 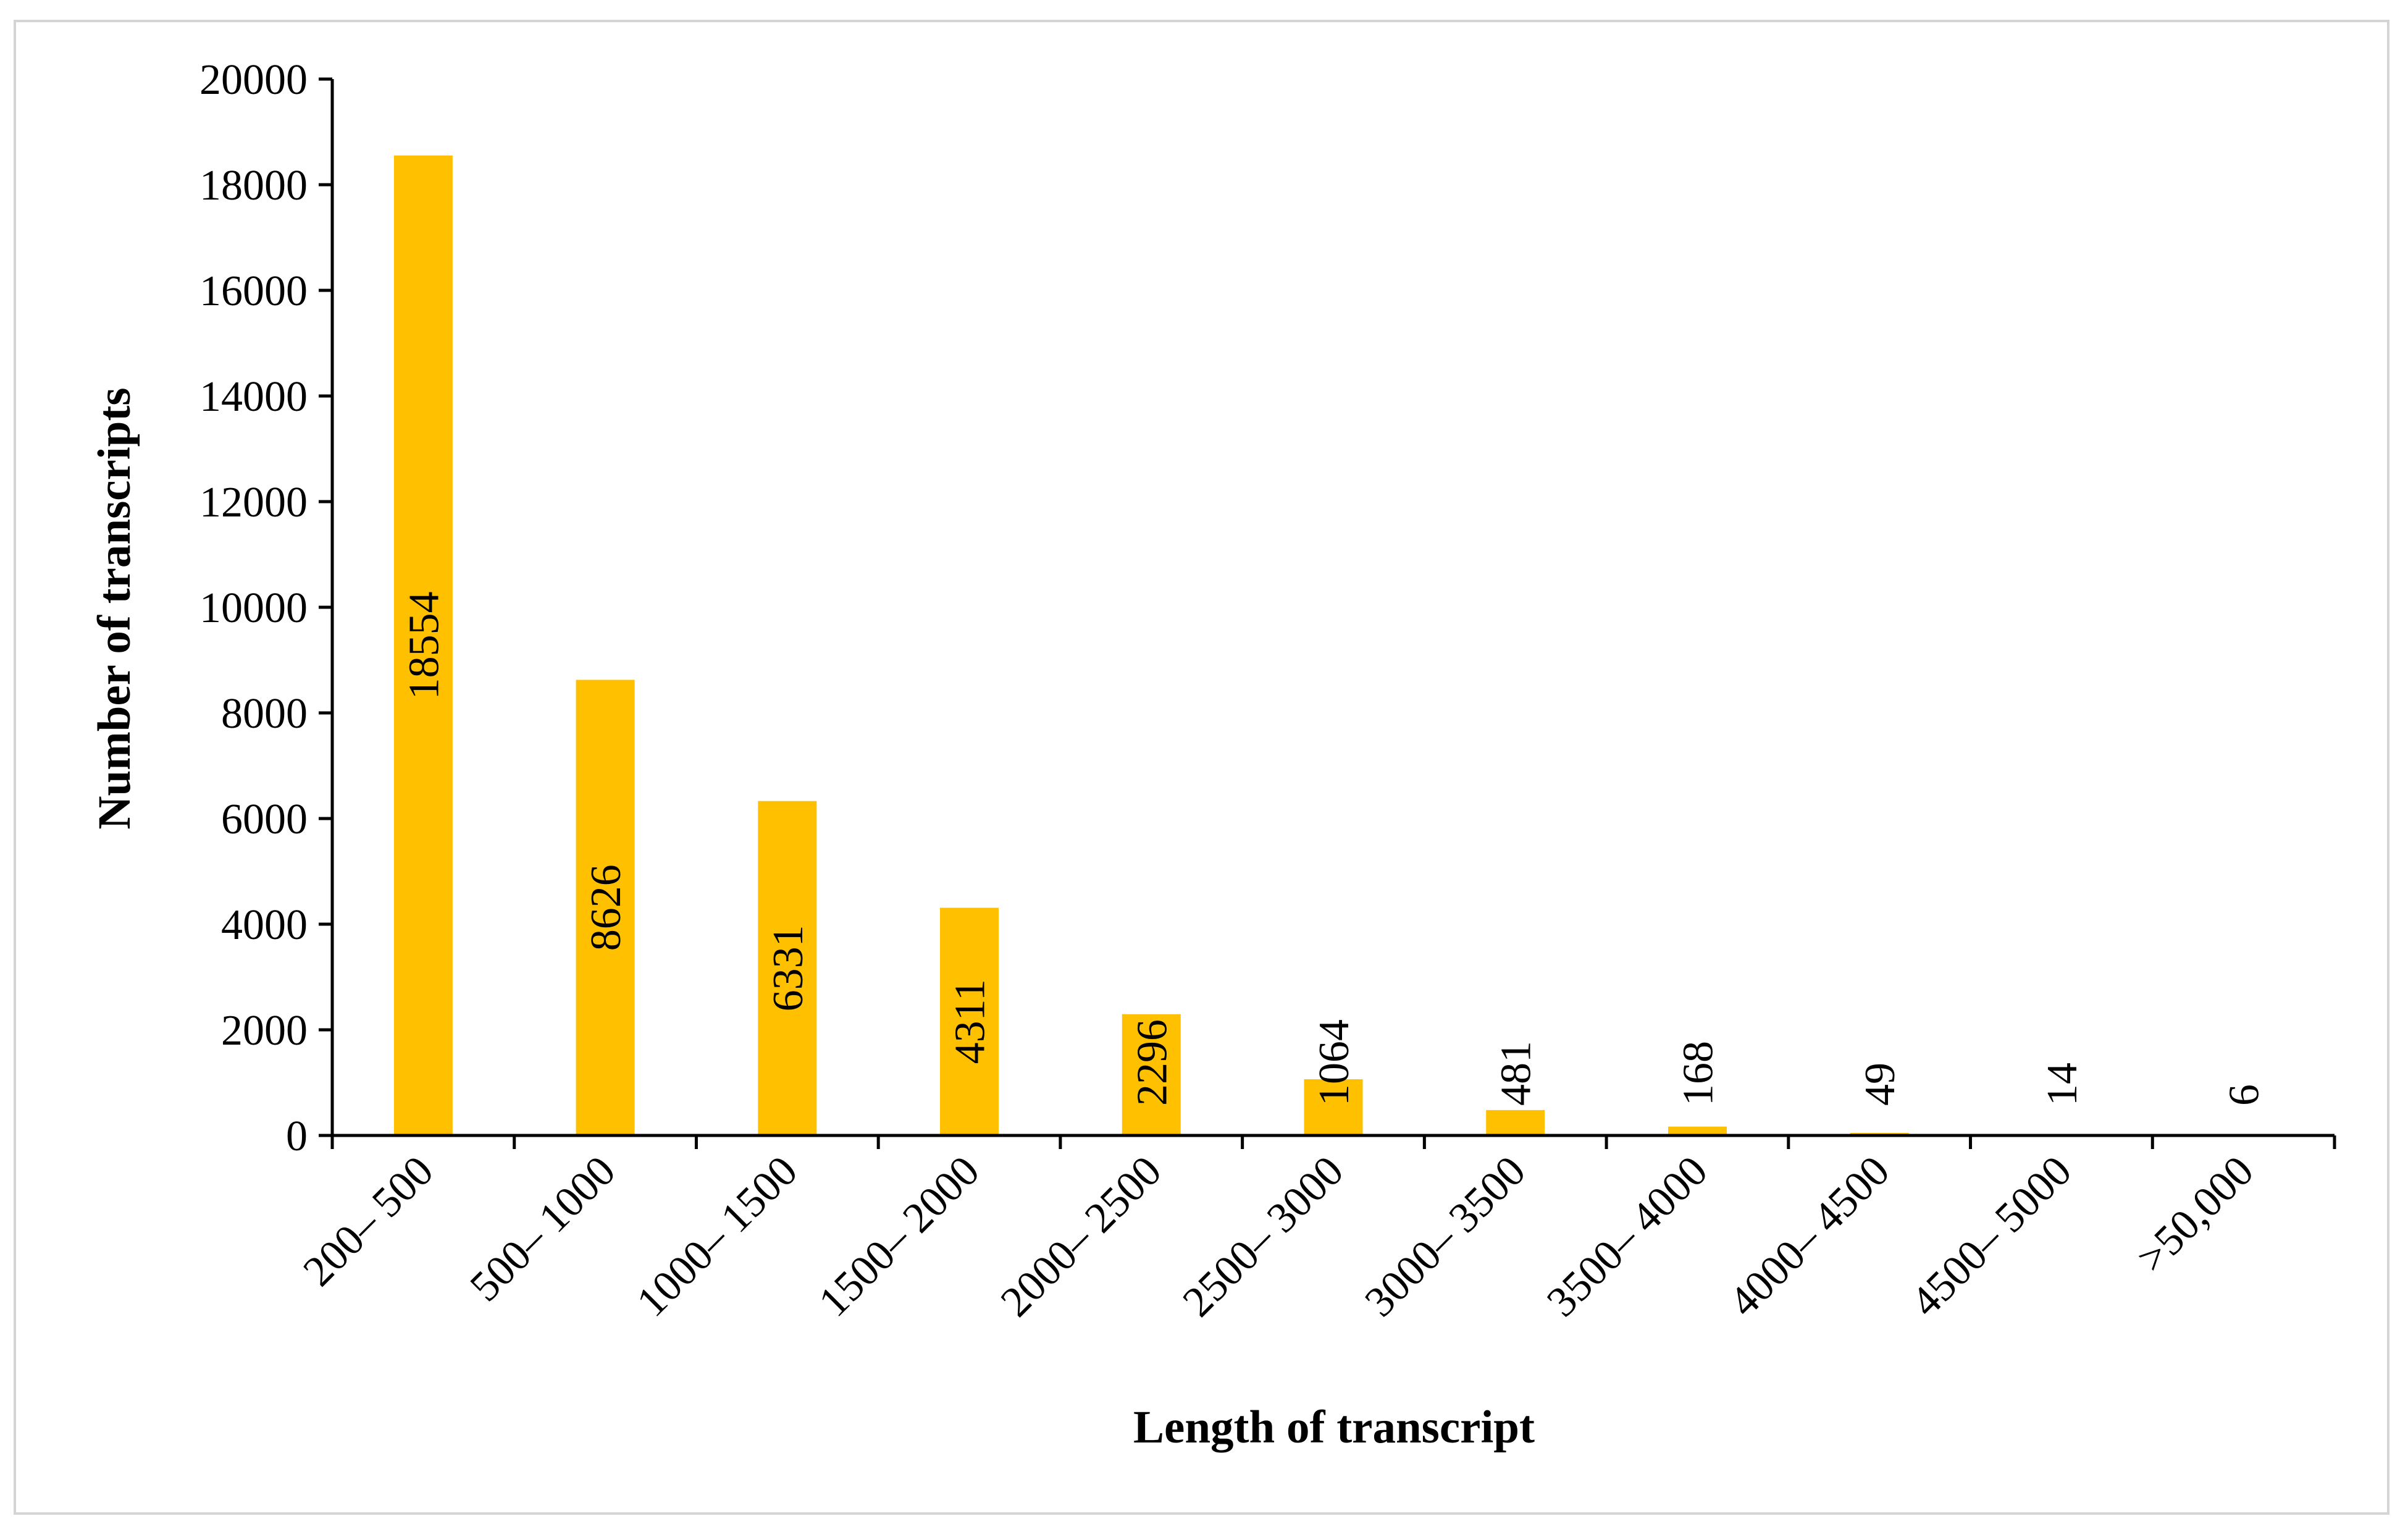 What do you see at coordinates (2244, 1095) in the screenshot?
I see `data-label-11: 6` at bounding box center [2244, 1095].